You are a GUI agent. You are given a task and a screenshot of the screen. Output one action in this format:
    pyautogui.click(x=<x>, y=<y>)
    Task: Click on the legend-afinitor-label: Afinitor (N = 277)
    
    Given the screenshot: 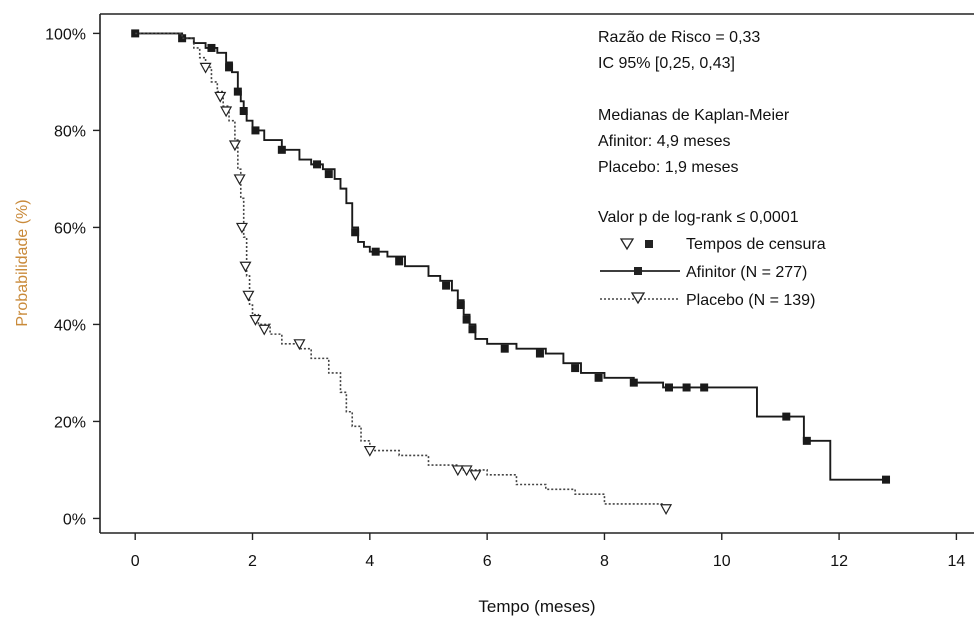 What is the action you would take?
    pyautogui.click(x=746, y=272)
    